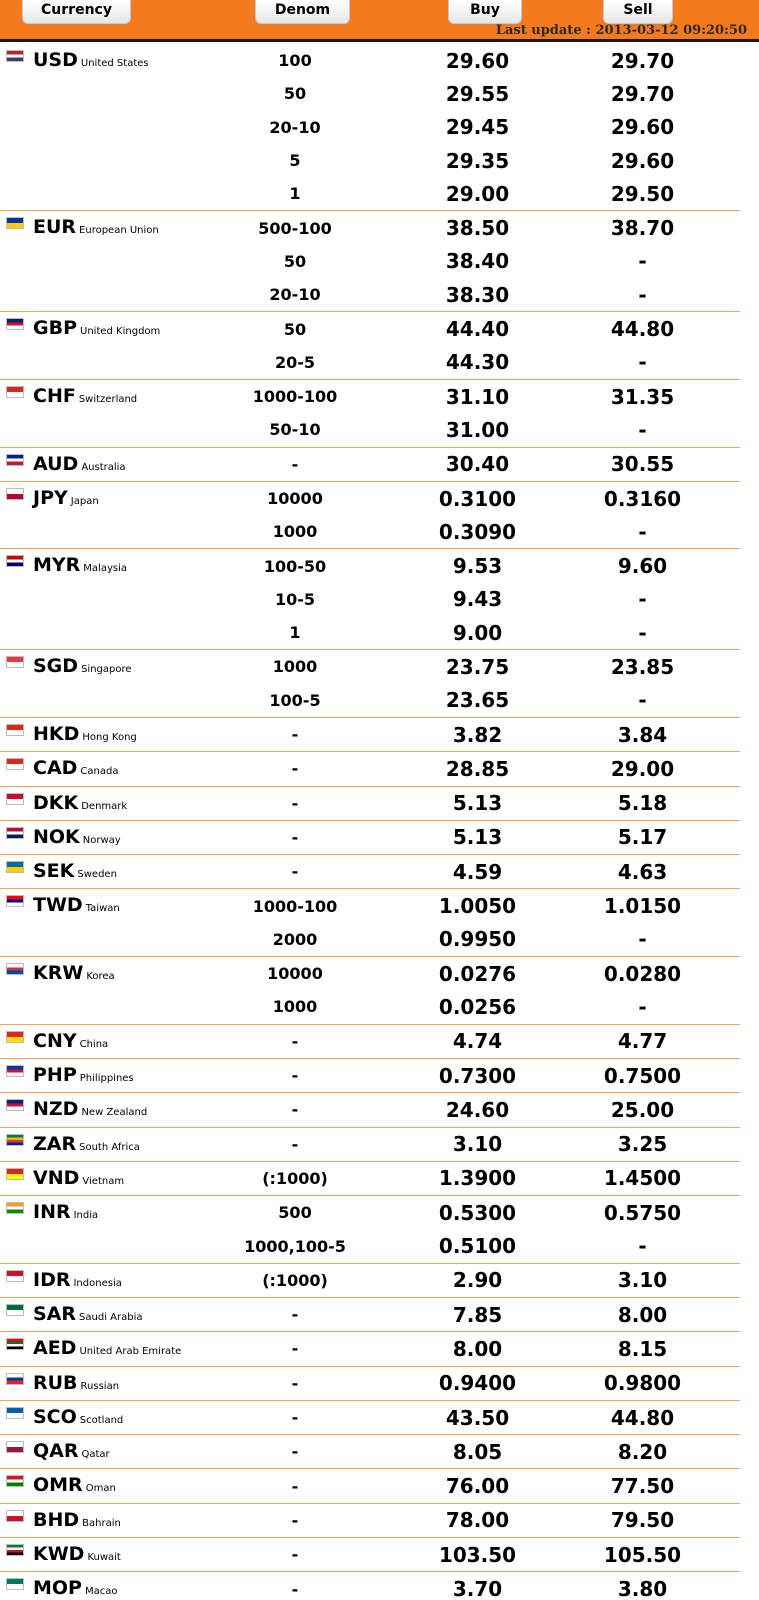 This screenshot has height=1600, width=759. I want to click on currency-code: AED United Arab Emirate, so click(107, 1348).